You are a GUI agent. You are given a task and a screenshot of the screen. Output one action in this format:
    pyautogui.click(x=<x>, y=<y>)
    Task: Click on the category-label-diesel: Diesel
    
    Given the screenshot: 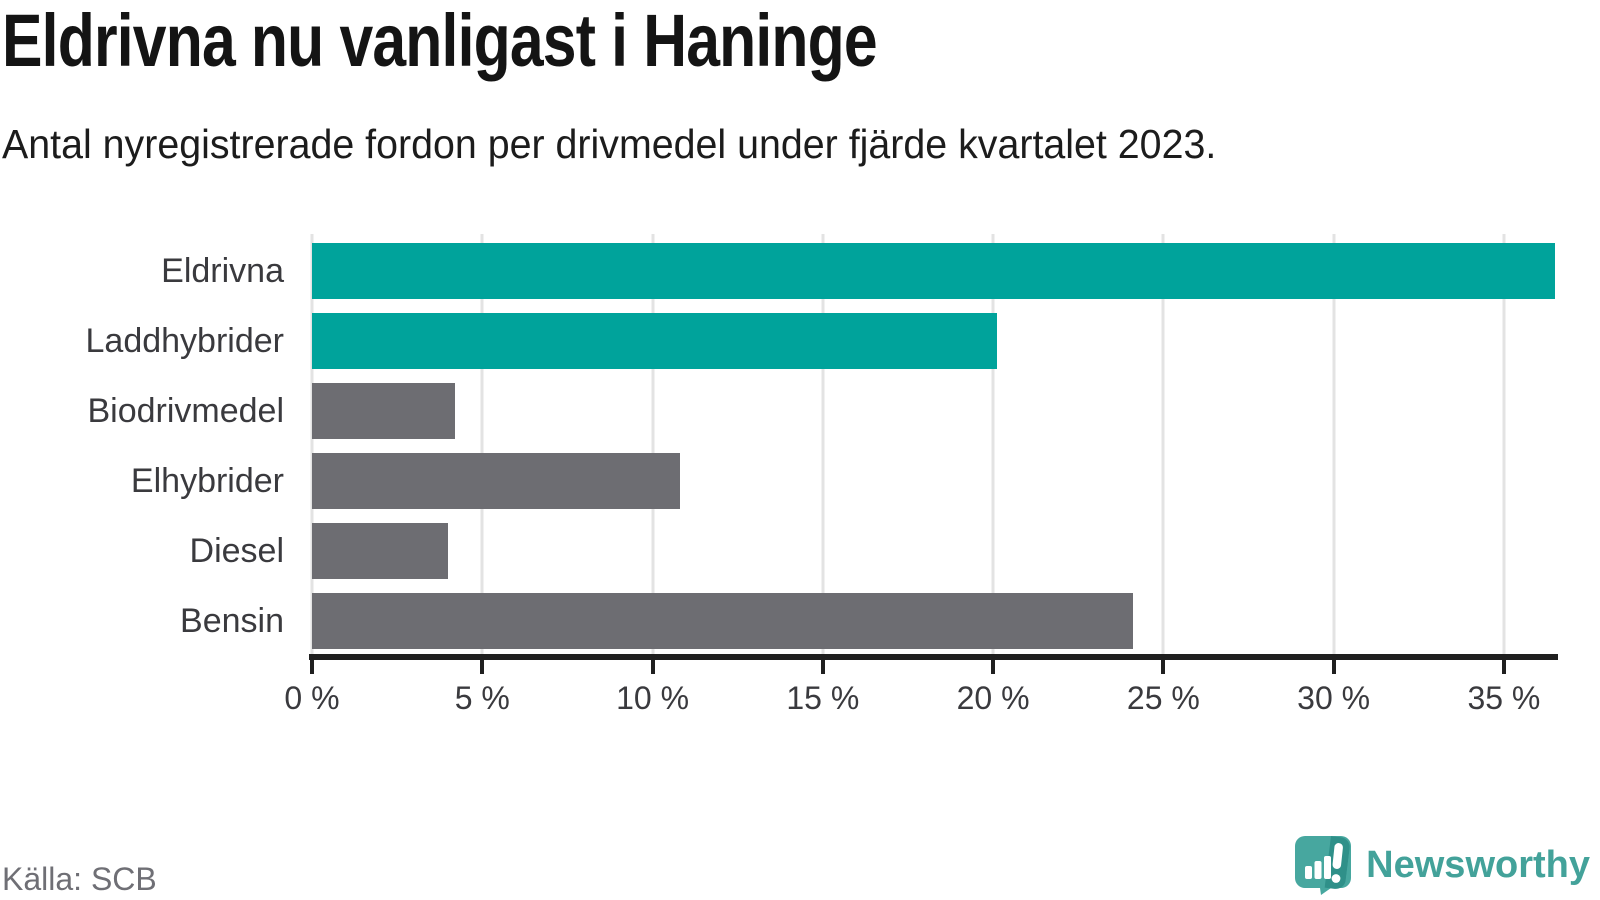 What is the action you would take?
    pyautogui.click(x=236, y=551)
    